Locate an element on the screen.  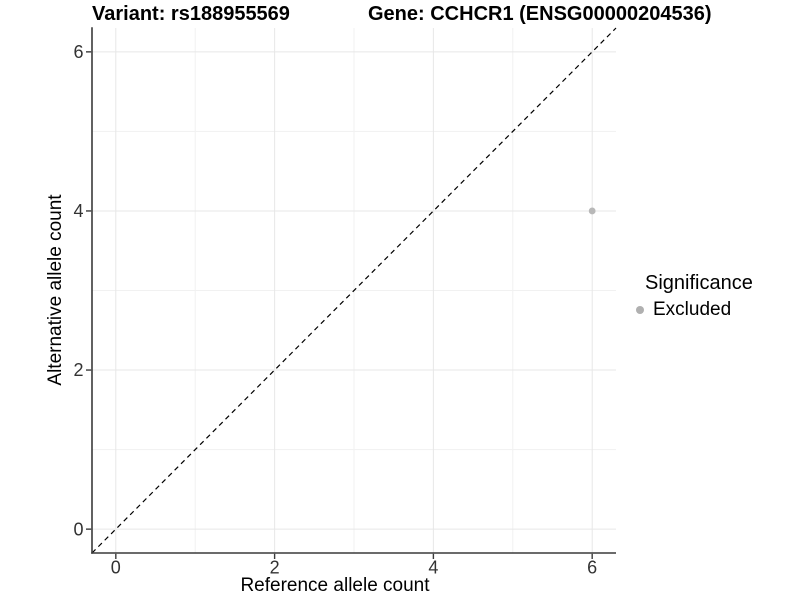
data-point is located at coordinates (592, 211).